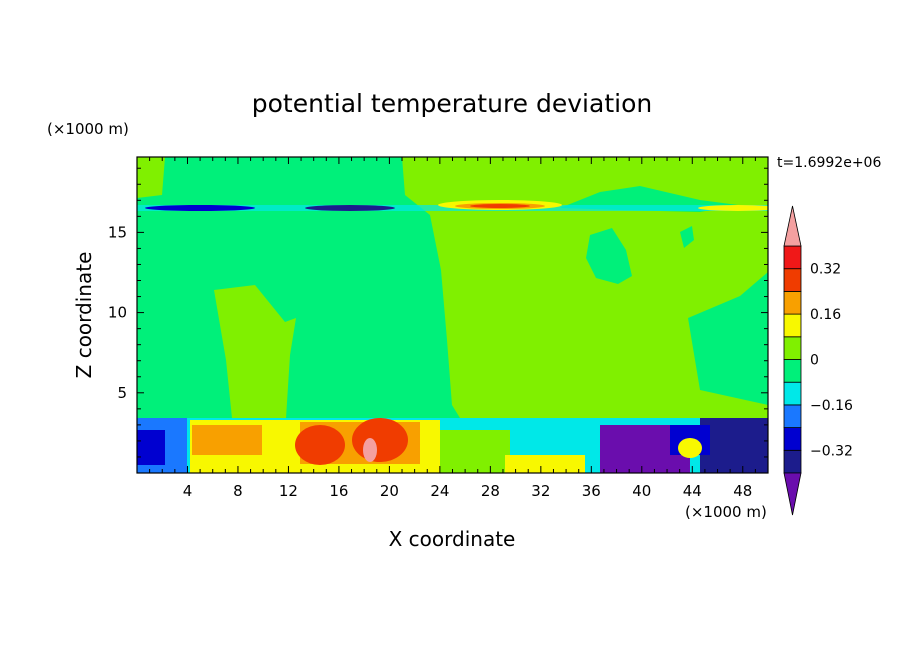  Describe the element at coordinates (288, 491) in the screenshot. I see `x-tick-label: 12` at that location.